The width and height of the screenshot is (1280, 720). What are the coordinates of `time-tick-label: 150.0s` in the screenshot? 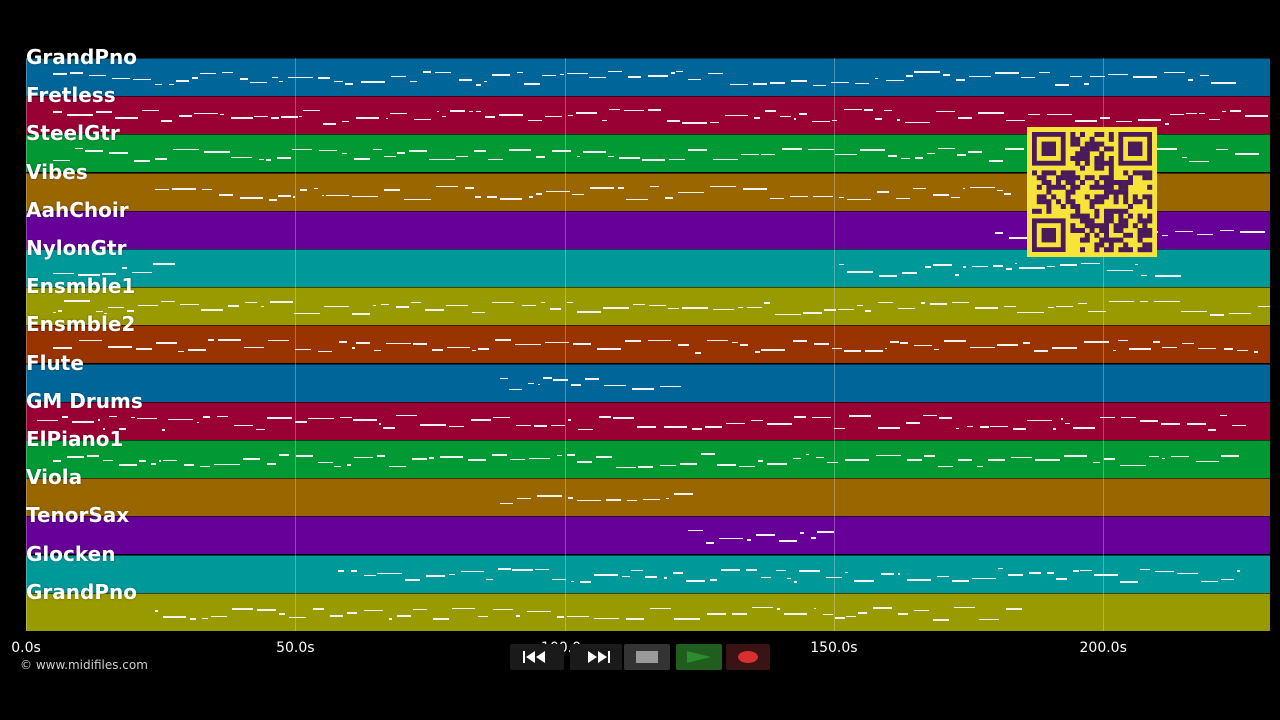 It's located at (834, 648).